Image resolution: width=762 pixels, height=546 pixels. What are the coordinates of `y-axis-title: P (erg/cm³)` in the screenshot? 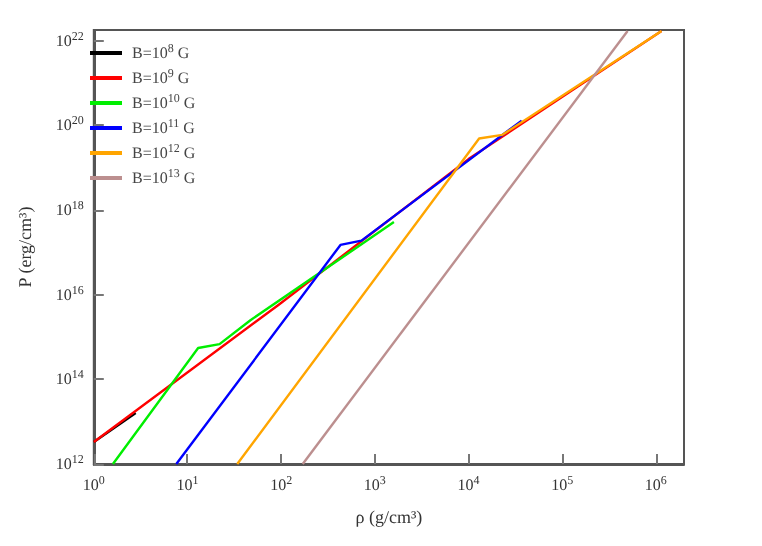 It's located at (25, 247).